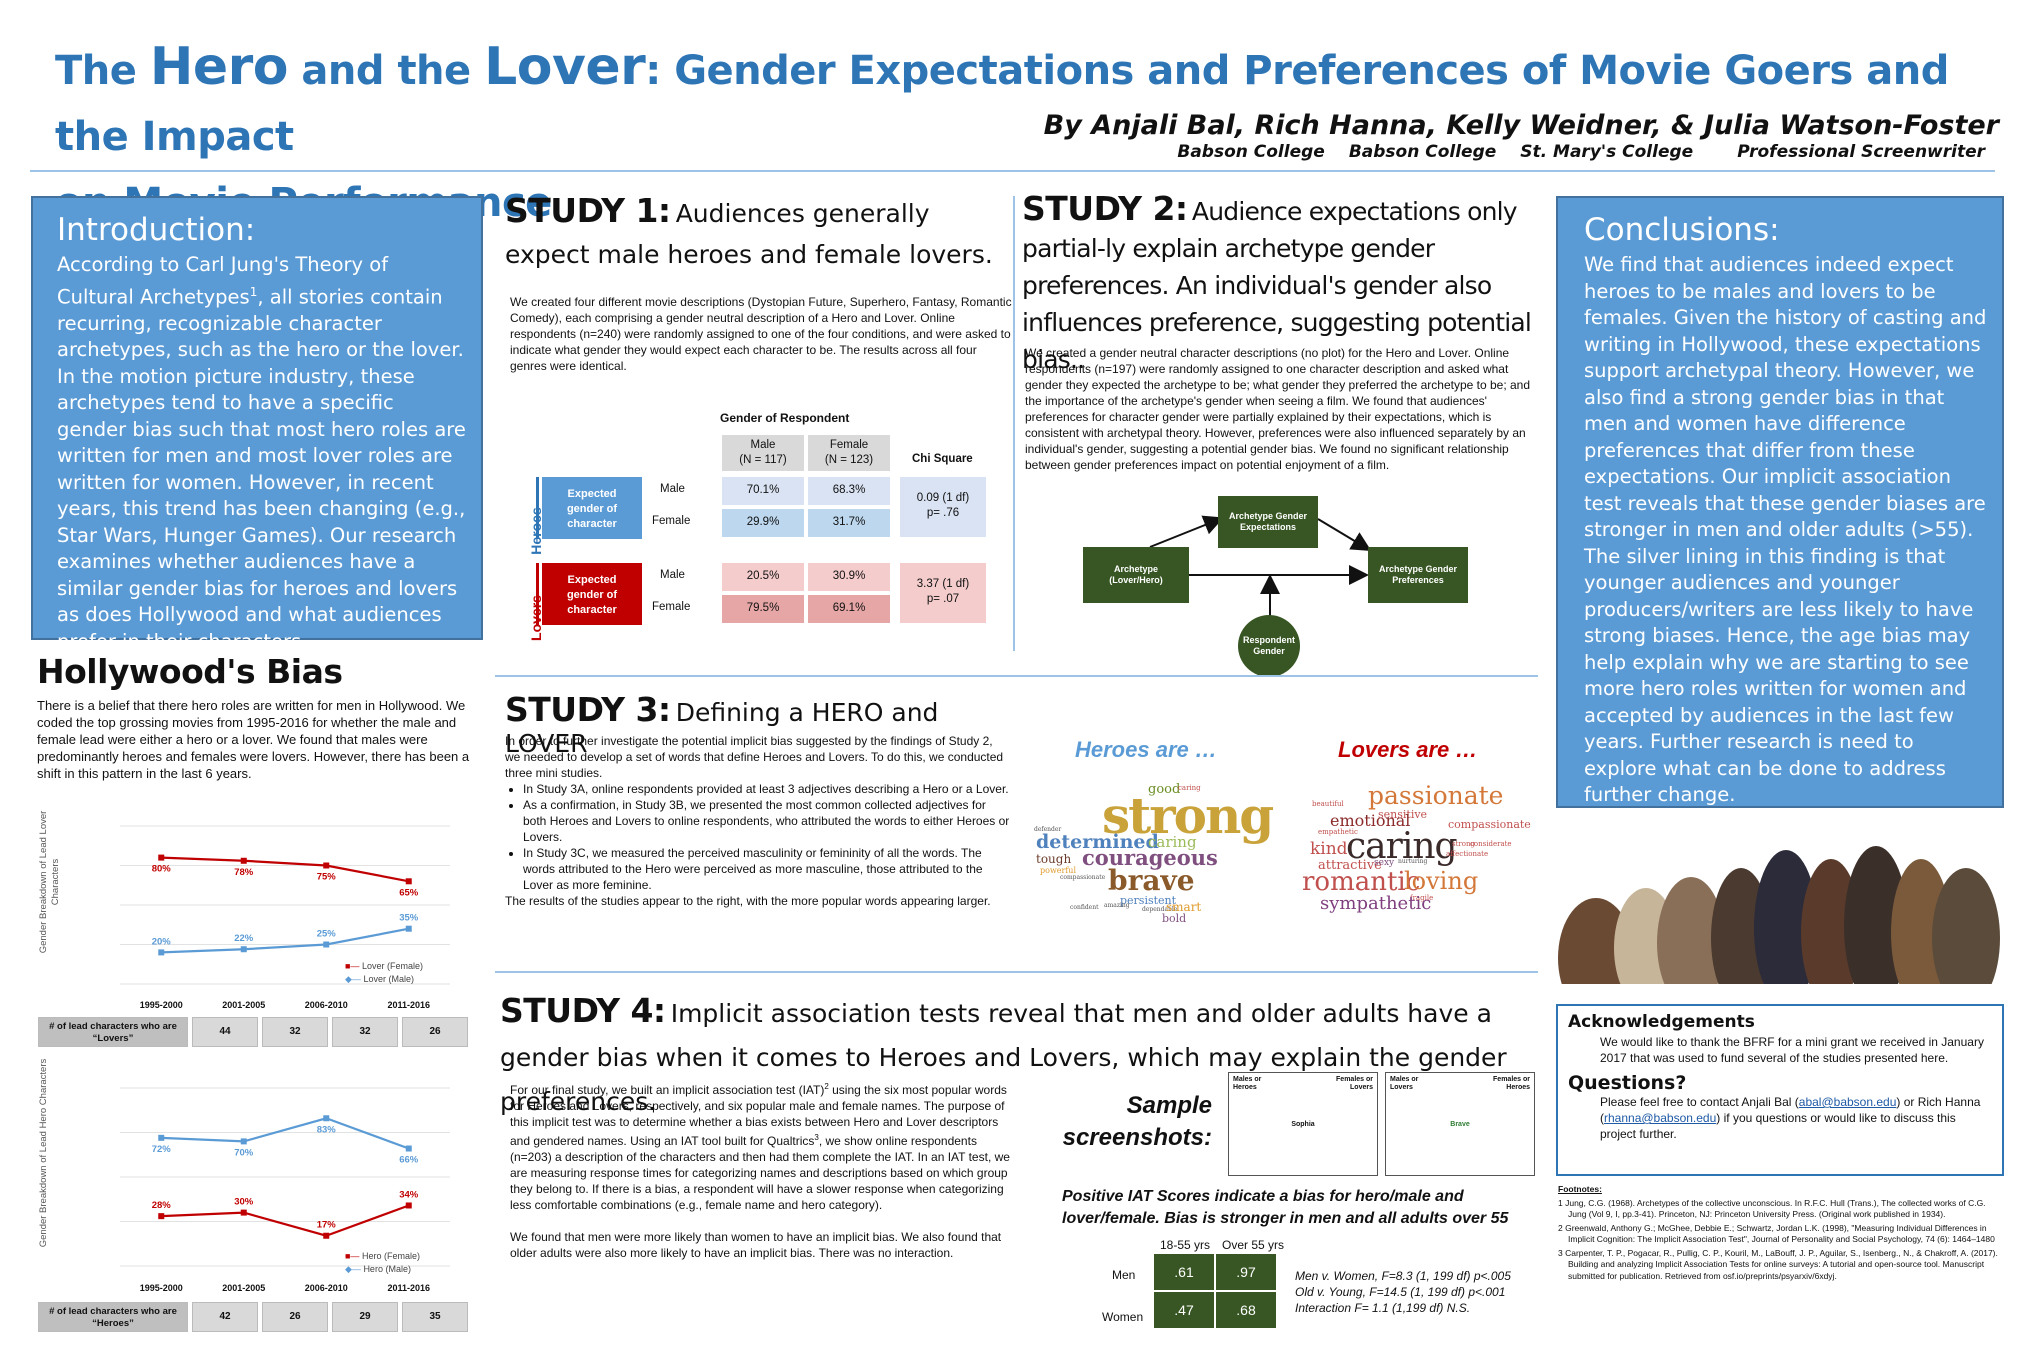 The width and height of the screenshot is (2025, 1350). Describe the element at coordinates (285, 905) in the screenshot. I see `lover-chart: 80% 78% 75% 65% 20% 22% 25% 35%` at that location.